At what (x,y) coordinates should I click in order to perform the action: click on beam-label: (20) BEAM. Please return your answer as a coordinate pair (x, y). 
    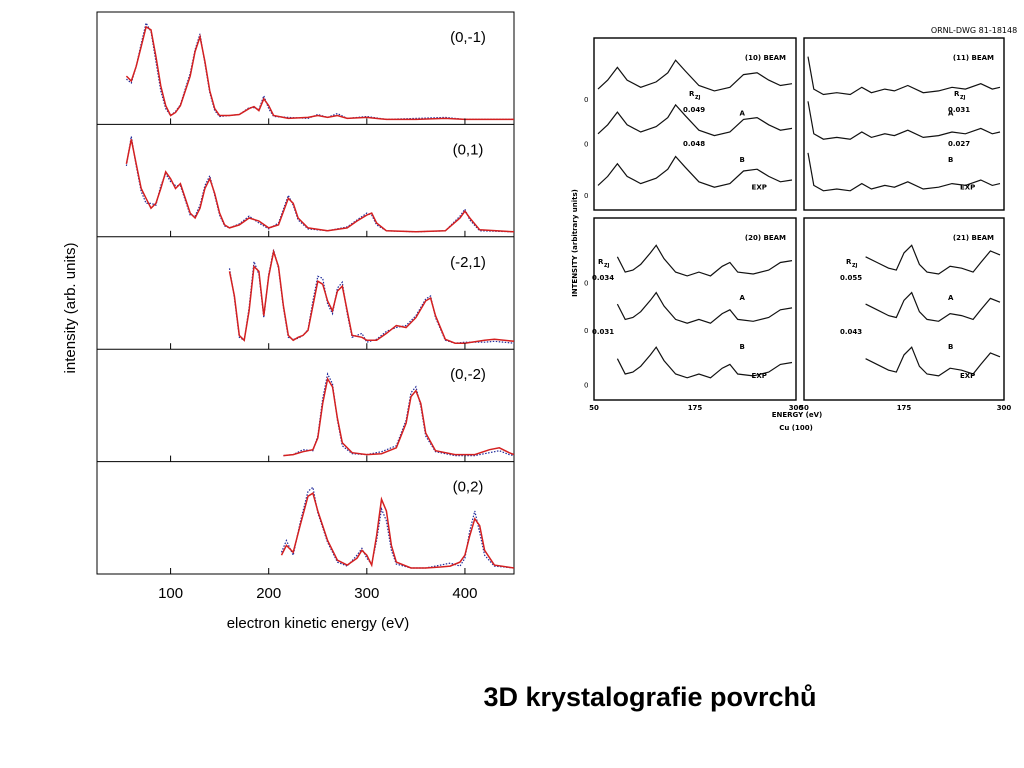
    Looking at the image, I should click on (765, 238).